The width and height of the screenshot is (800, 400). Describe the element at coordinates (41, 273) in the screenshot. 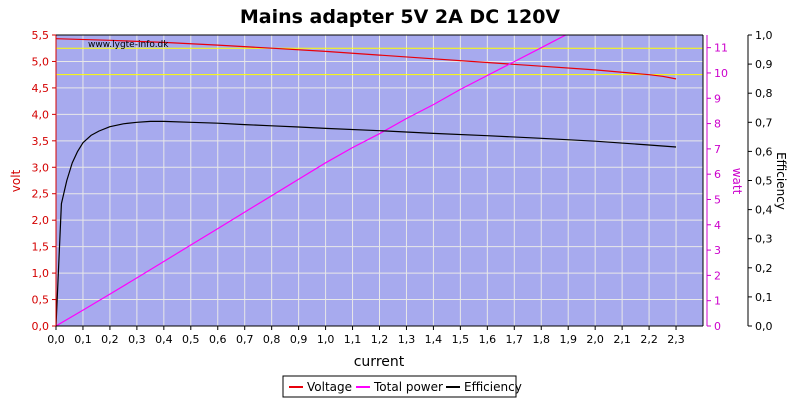

I see `y-left-tick-label: 1,0` at that location.